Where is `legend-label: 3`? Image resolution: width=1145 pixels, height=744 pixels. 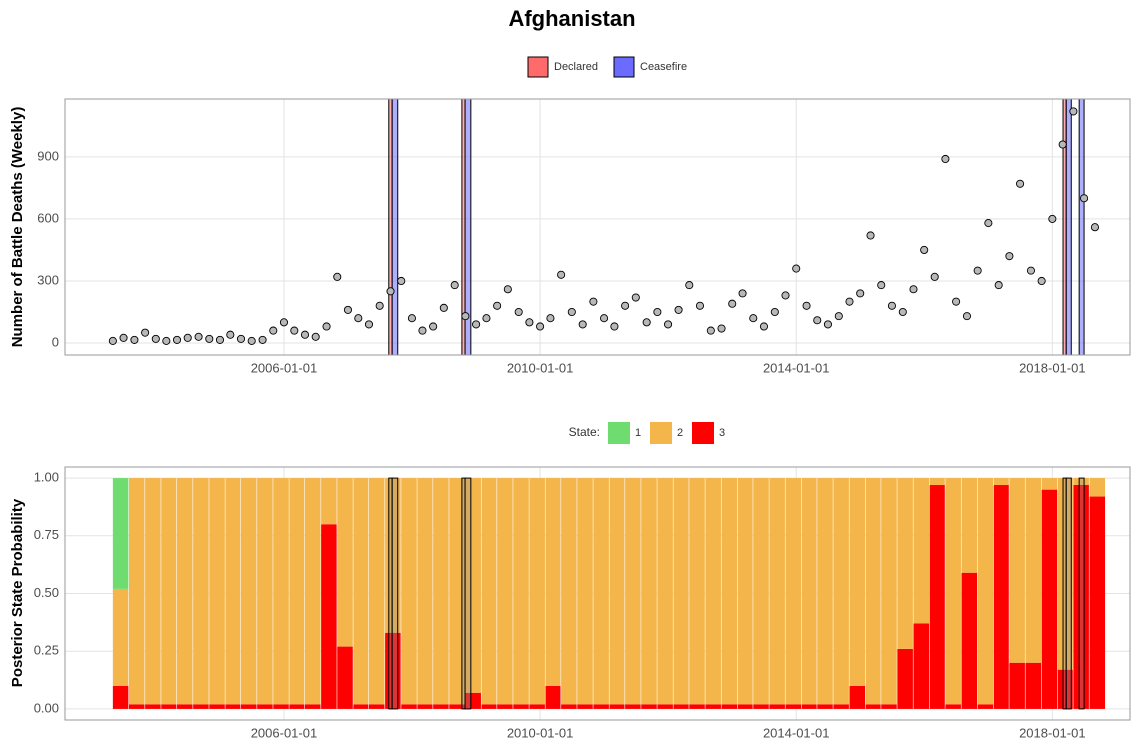
legend-label: 3 is located at coordinates (722, 433).